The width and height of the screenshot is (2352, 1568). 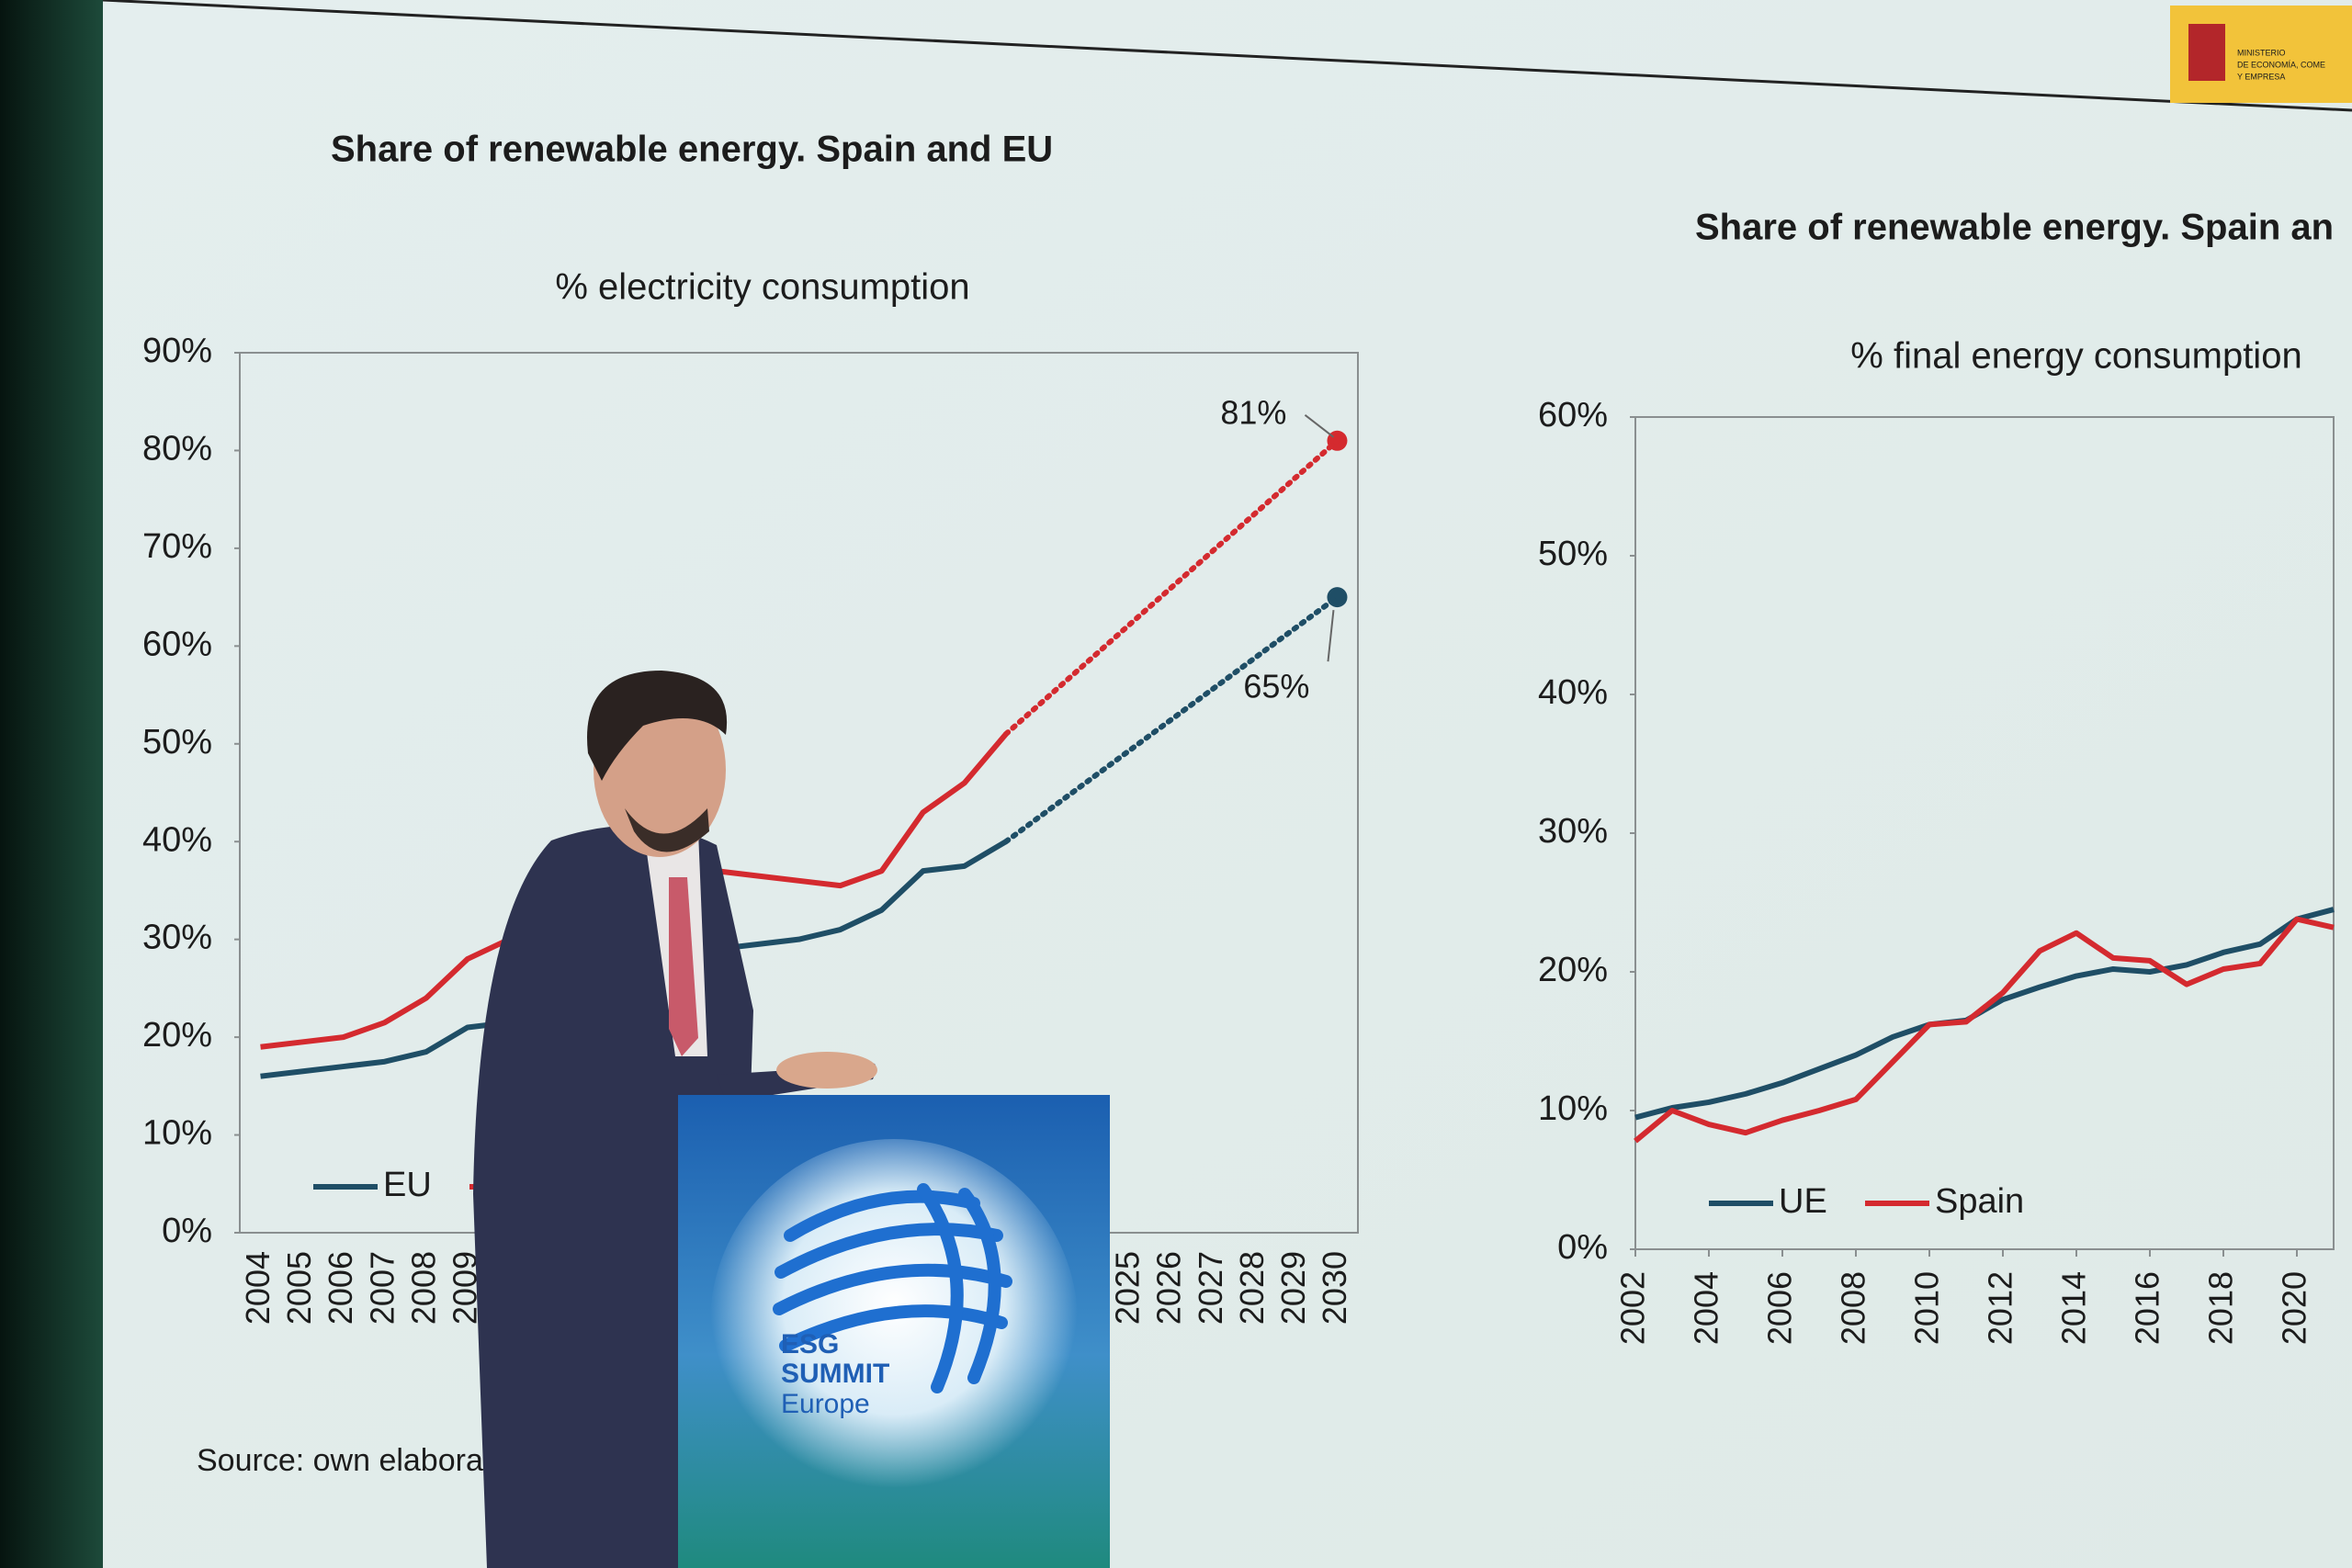 I want to click on x-tick-label: 2010, so click(x=1927, y=1308).